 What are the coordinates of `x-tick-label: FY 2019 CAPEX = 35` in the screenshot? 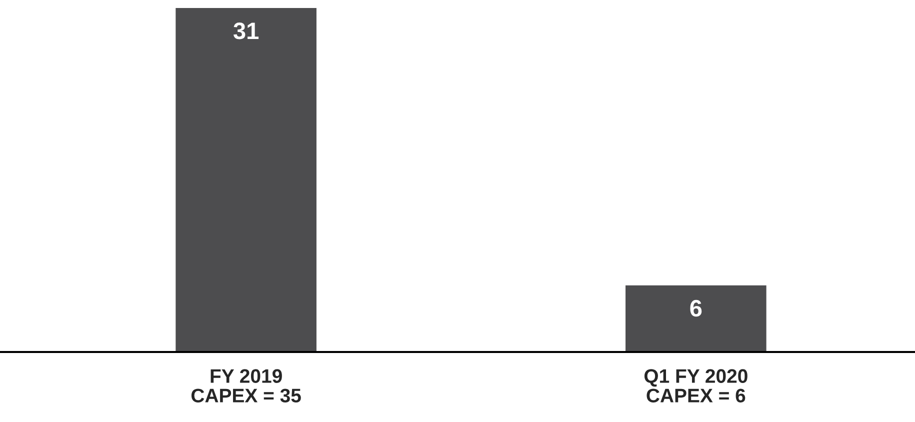 It's located at (246, 386).